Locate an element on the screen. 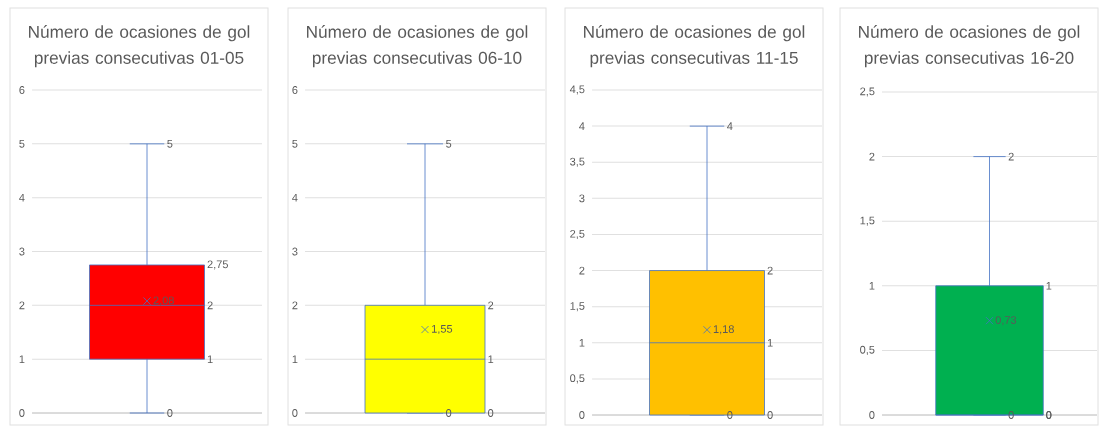 The width and height of the screenshot is (1103, 429). y-tick-label: 3,5 is located at coordinates (577, 162).